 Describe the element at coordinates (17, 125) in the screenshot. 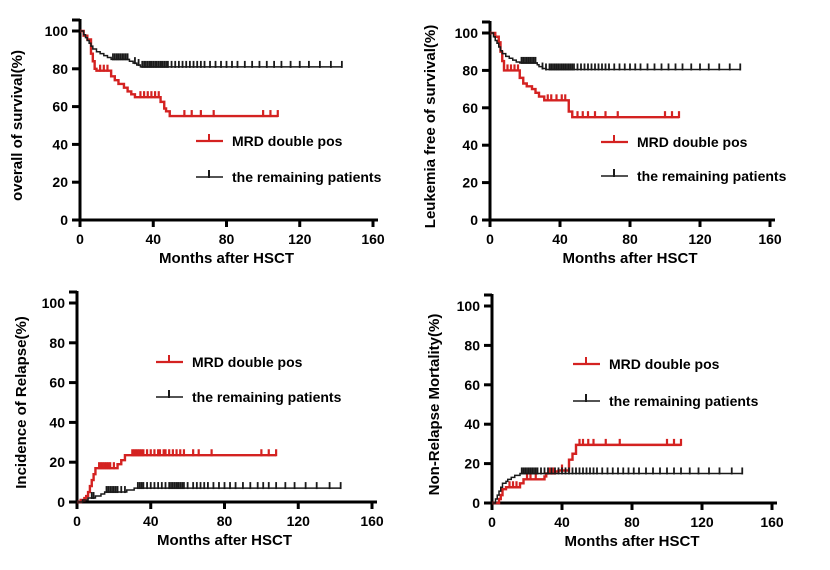

I see `y-axis-title: overall of survival(%)` at that location.